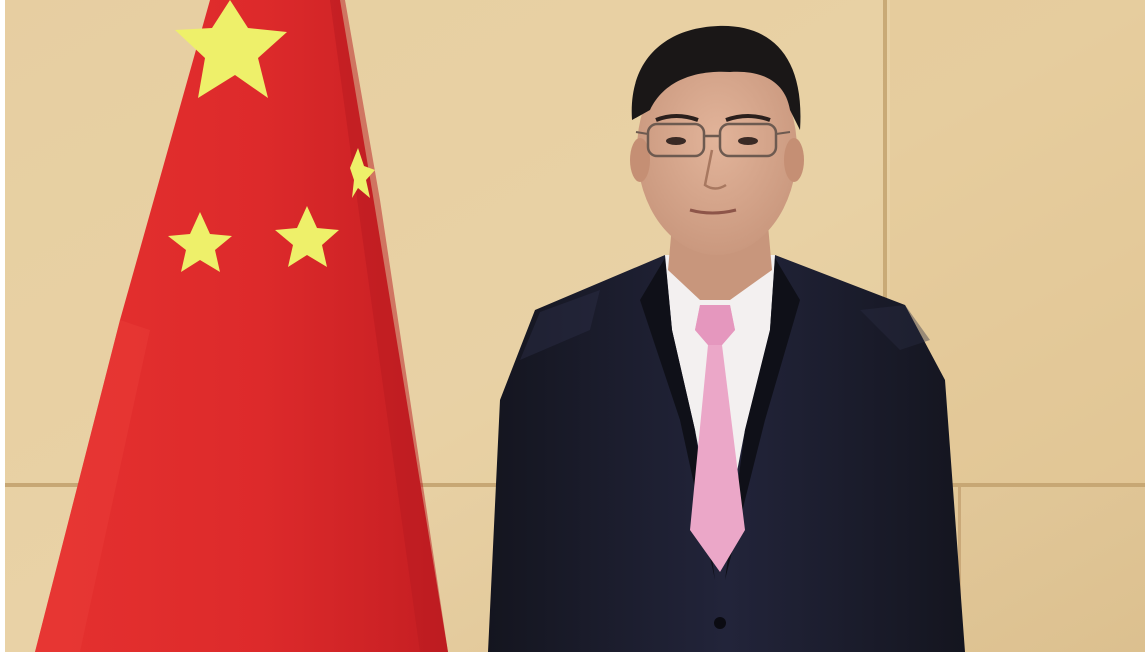 The height and width of the screenshot is (652, 1145). Describe the element at coordinates (231, 49) in the screenshot. I see `flag-large-star-icon` at that location.